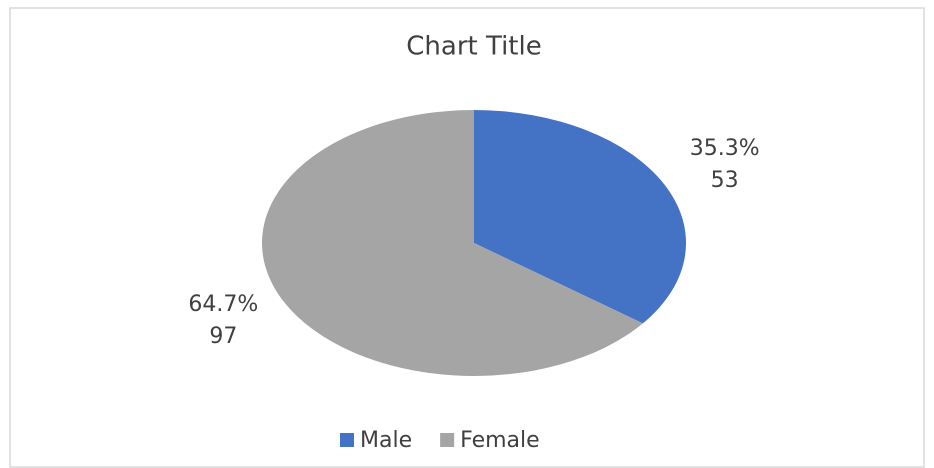 This screenshot has width=934, height=468. I want to click on data-label-percent: 35.3%, so click(725, 148).